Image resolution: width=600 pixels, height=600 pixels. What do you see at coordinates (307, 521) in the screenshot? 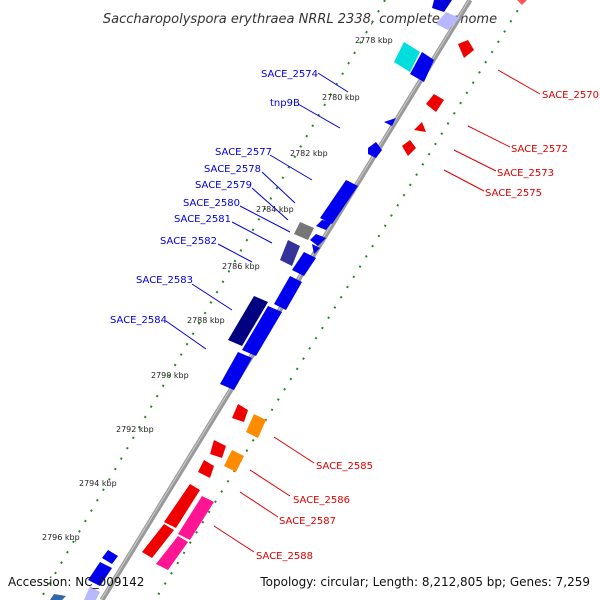
I see `gene-label: SACE_2587` at bounding box center [307, 521].